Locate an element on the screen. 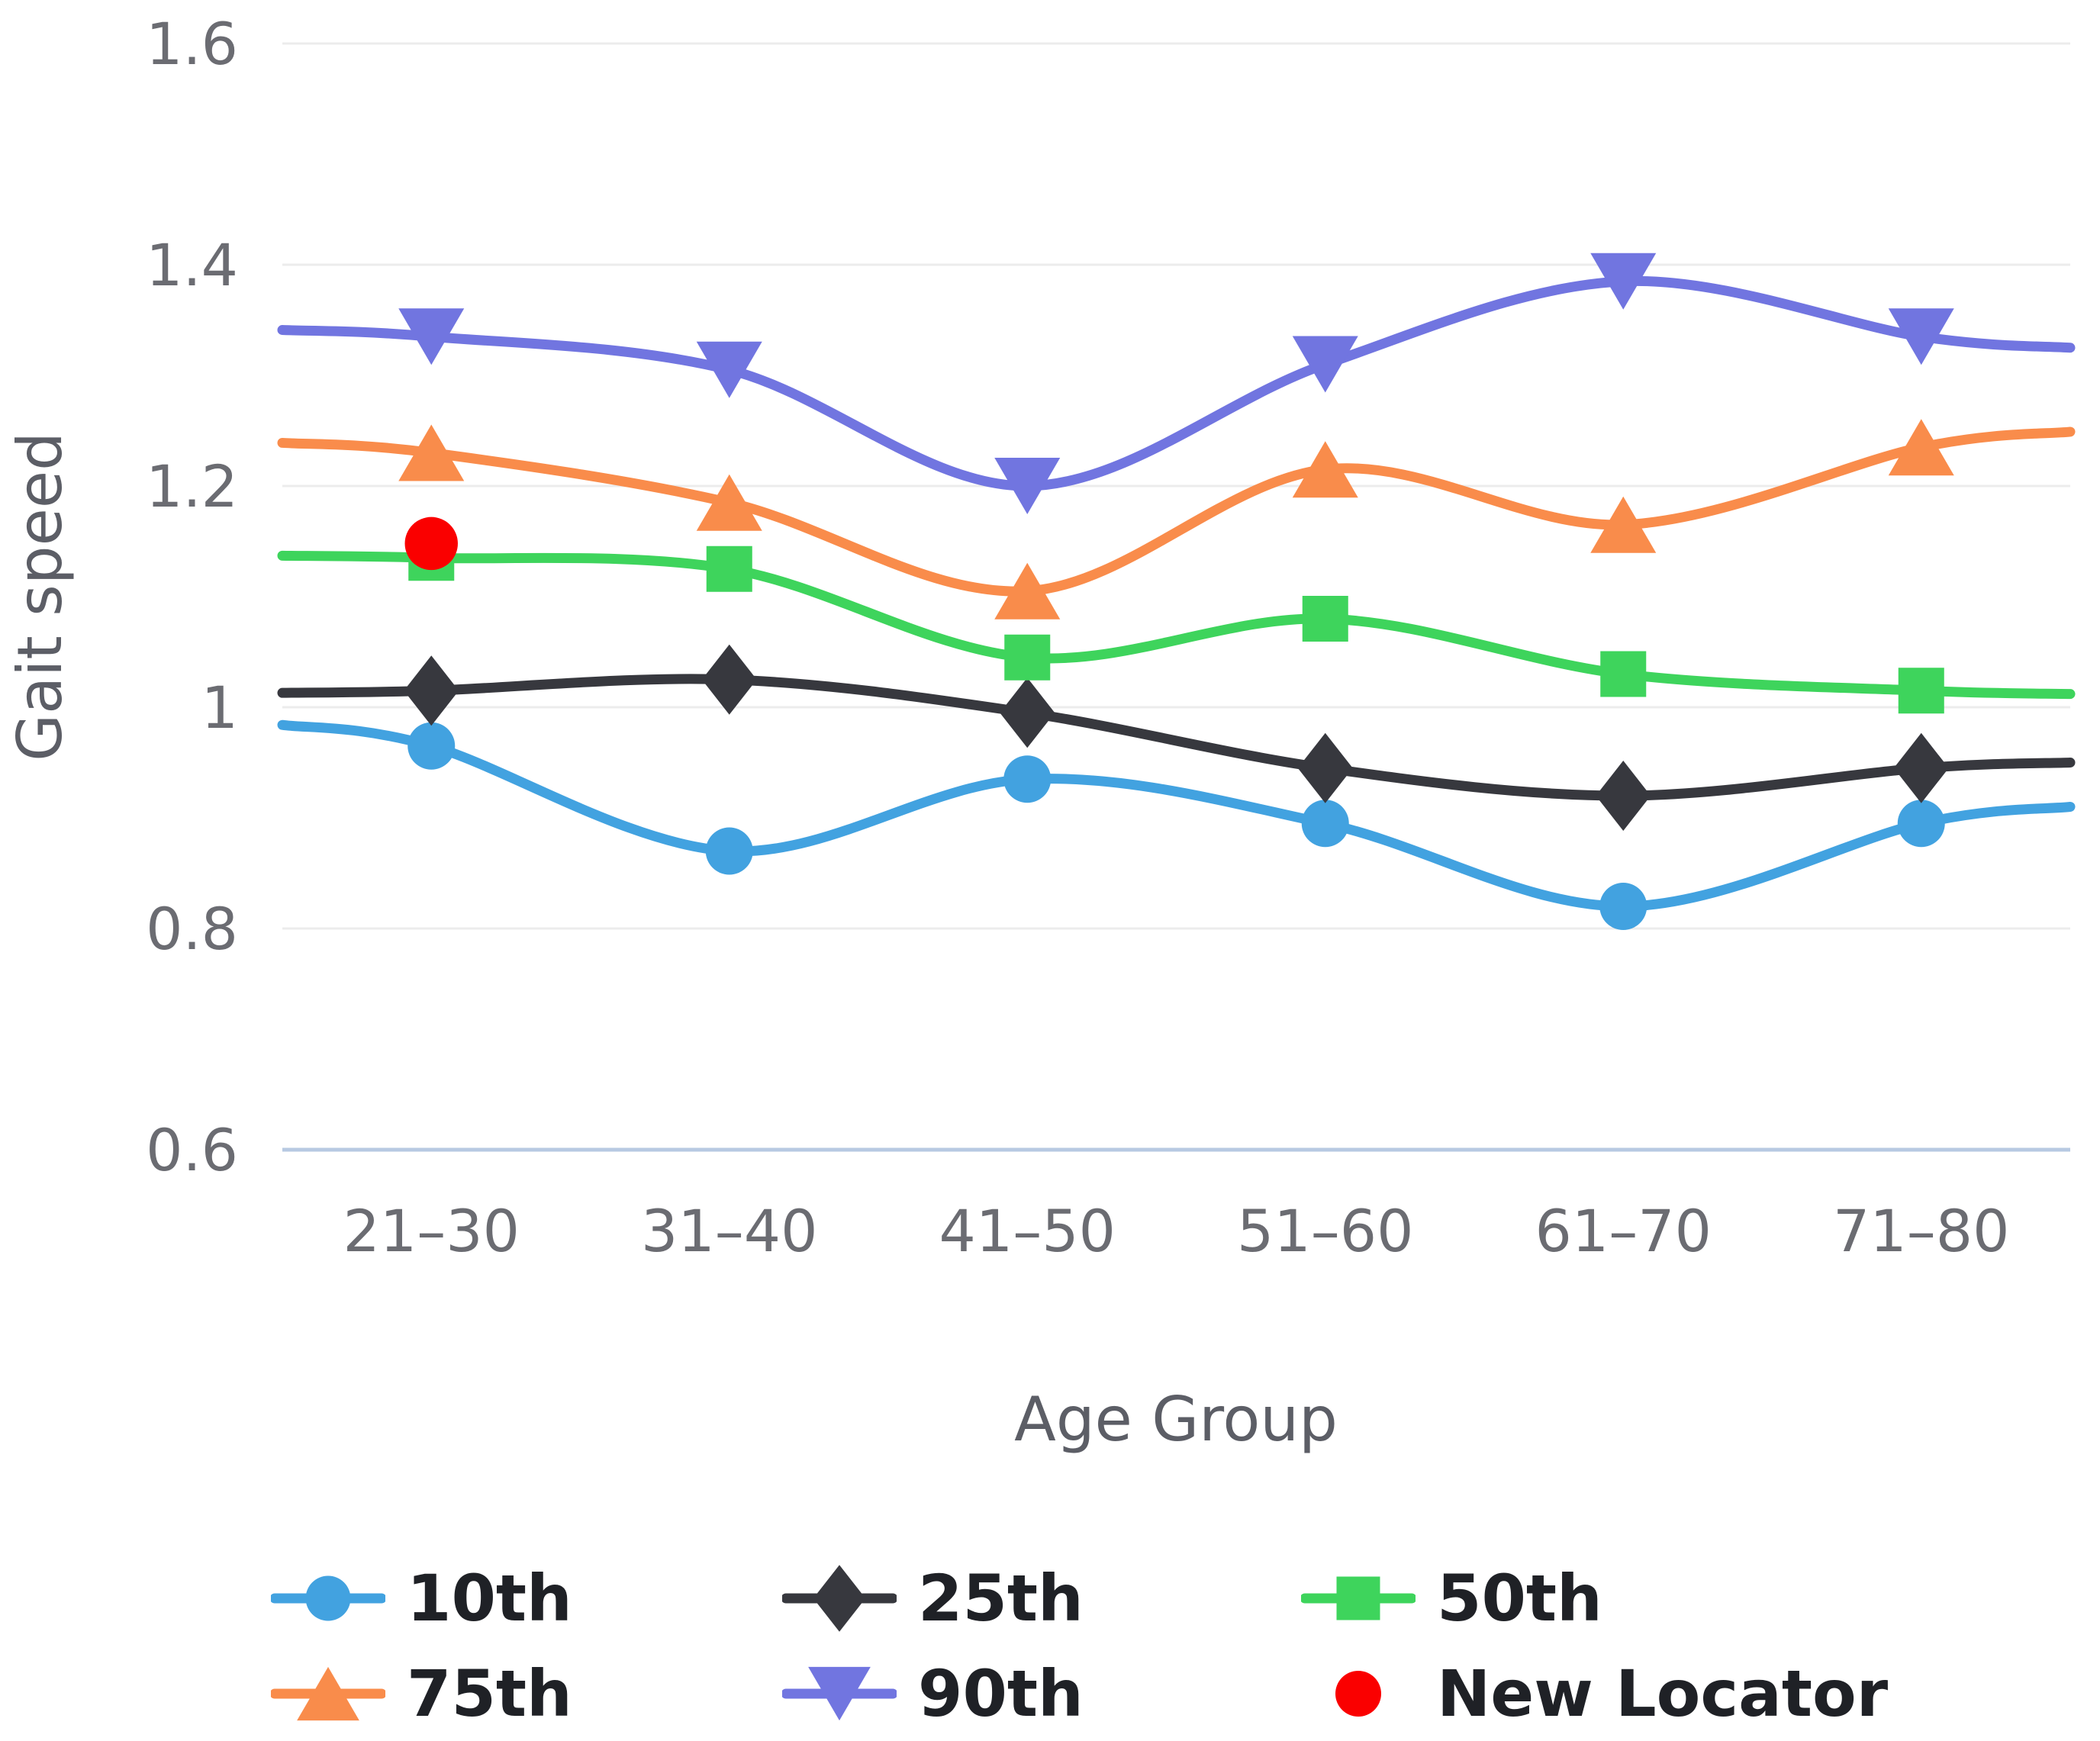  legend-marker-red-dot-icon is located at coordinates (1358, 1694).